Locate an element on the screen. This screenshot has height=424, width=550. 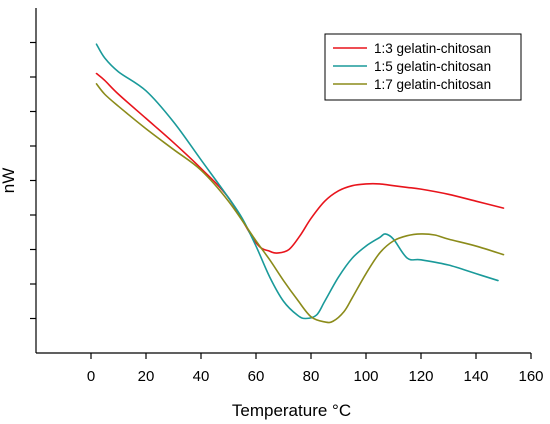
x-tick-label: 140 is located at coordinates (475, 376).